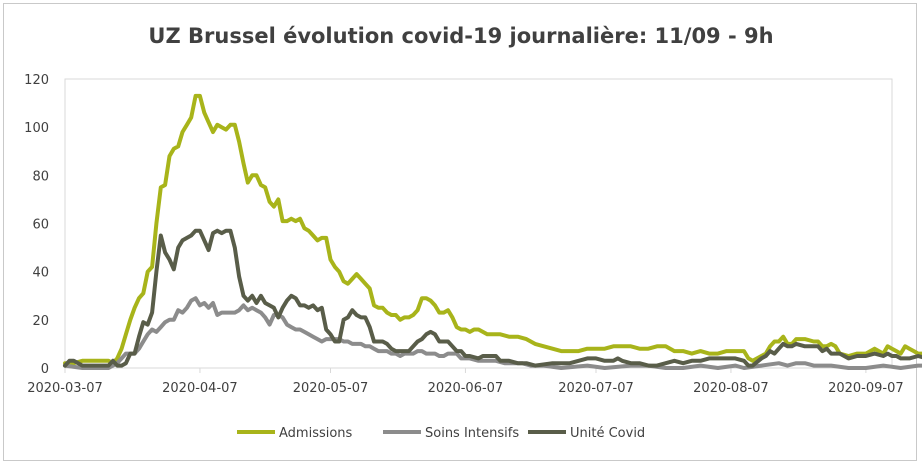 The width and height of the screenshot is (922, 466). I want to click on y-tick-label: 0, so click(45, 369).